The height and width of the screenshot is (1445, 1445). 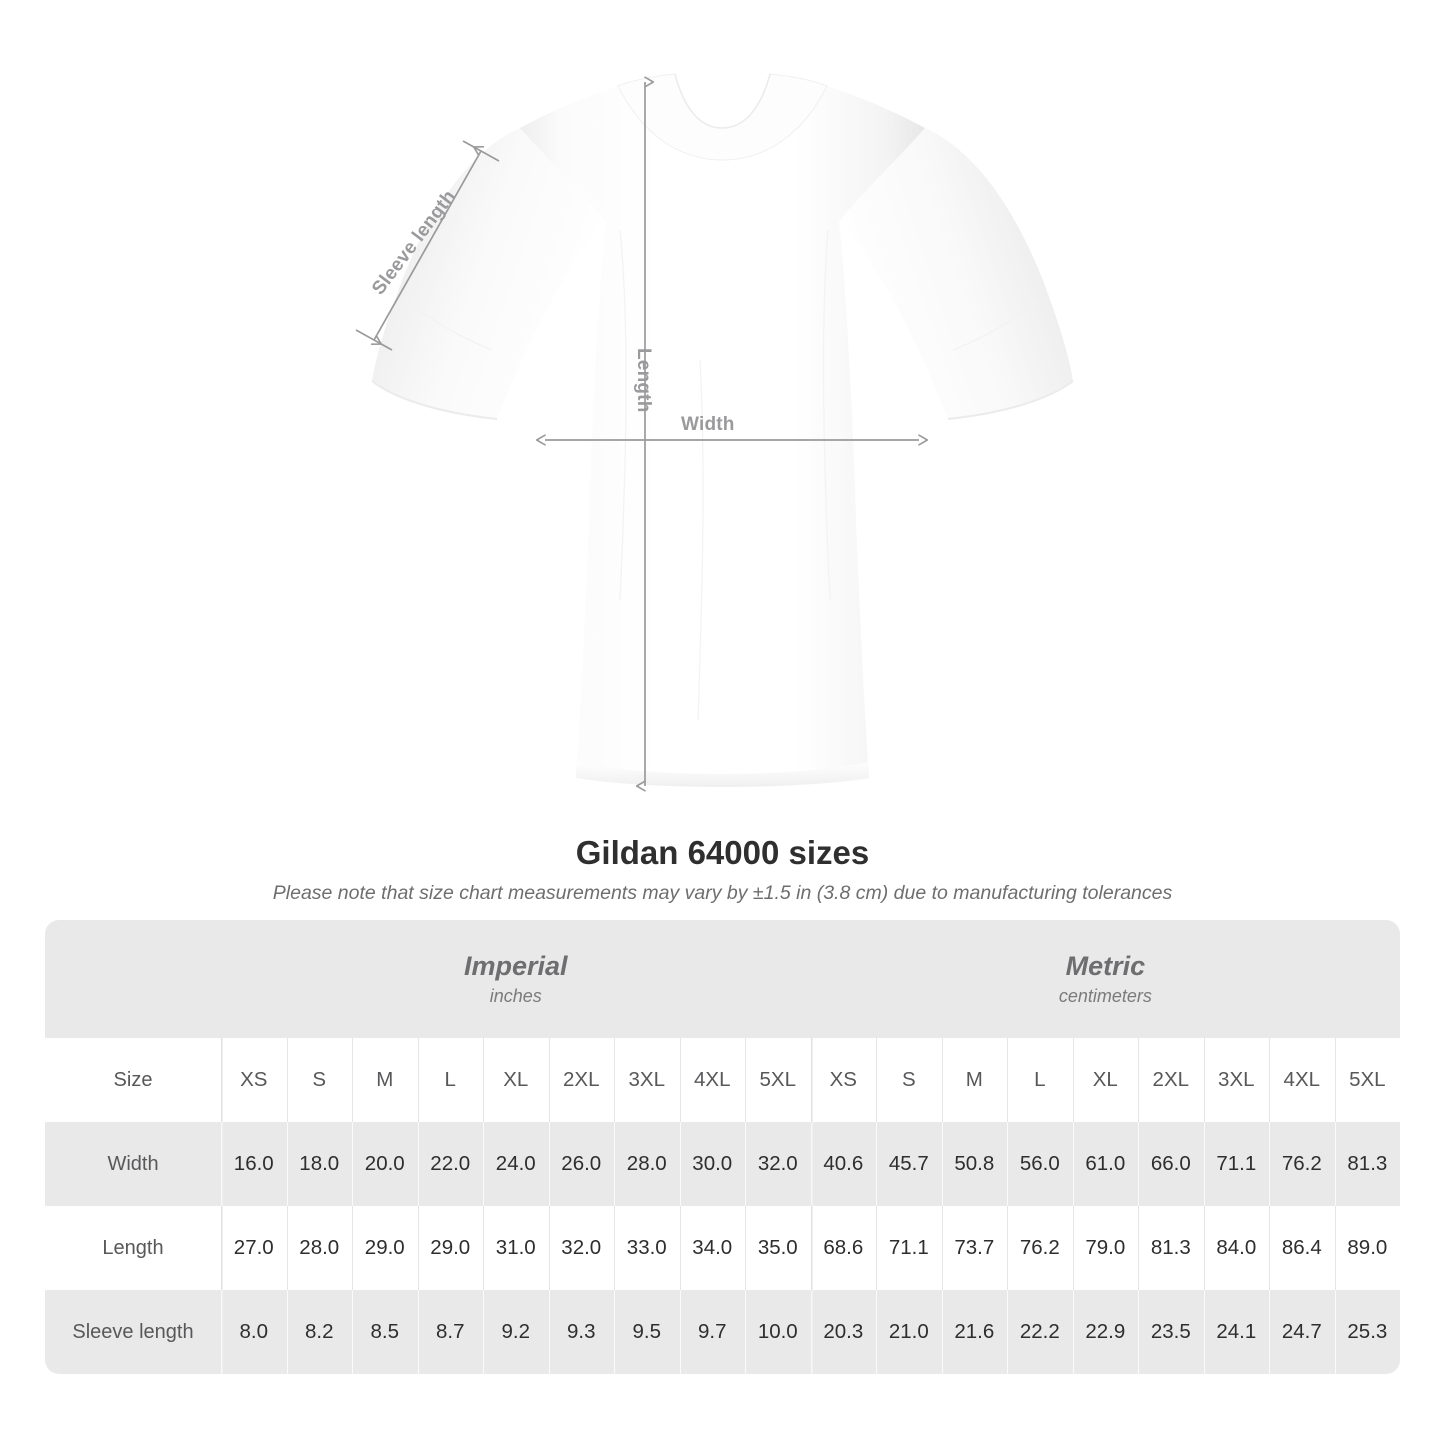 I want to click on unit-banner-row: Imperial inches Metric centimeters, so click(x=723, y=979).